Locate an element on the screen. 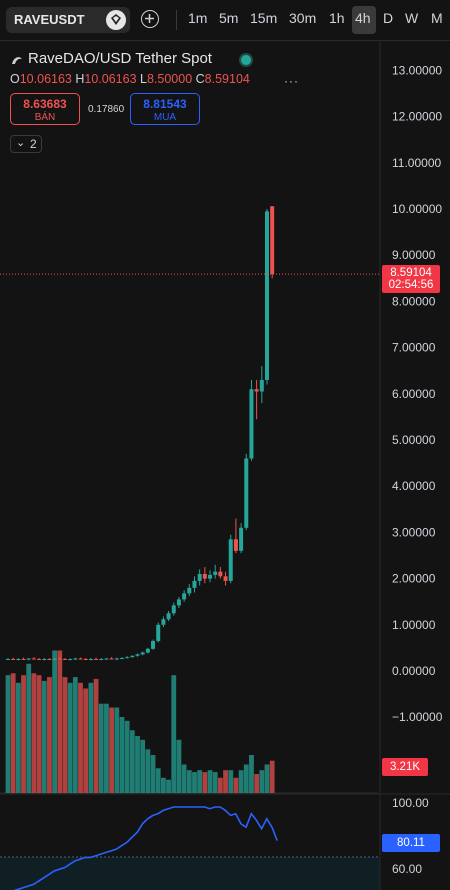 Image resolution: width=450 pixels, height=890 pixels. timeframe-d: D is located at coordinates (388, 18).